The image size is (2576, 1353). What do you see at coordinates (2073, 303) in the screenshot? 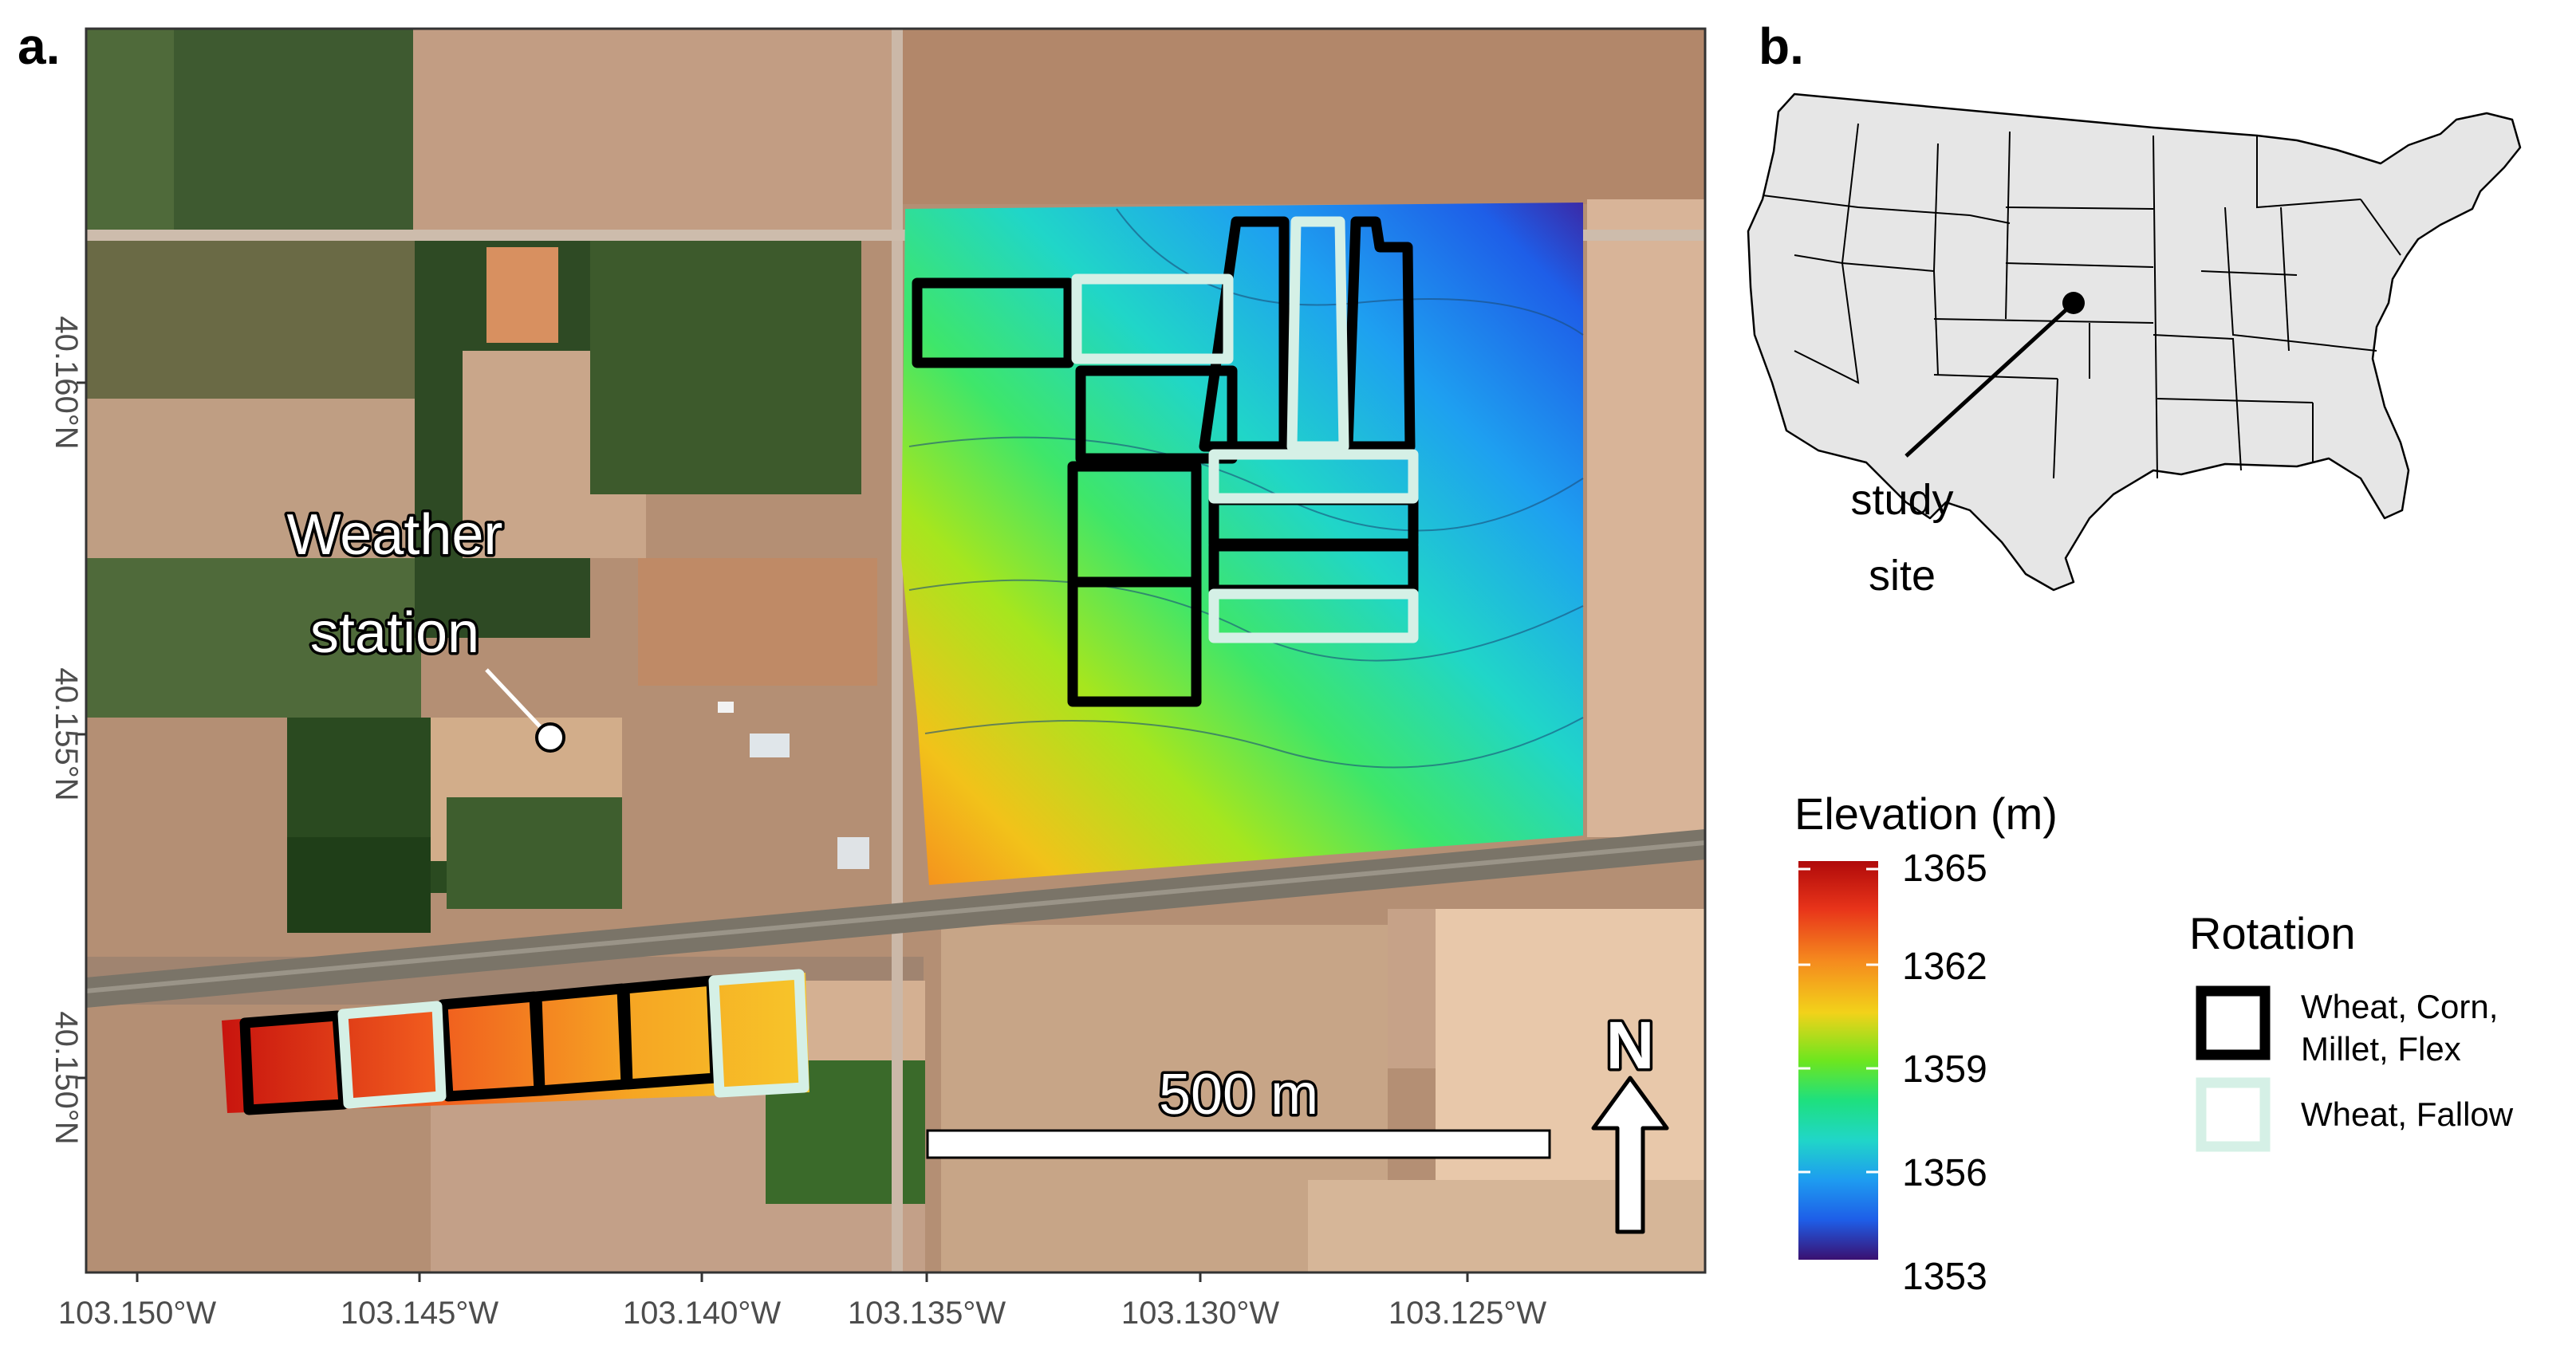
I see `study-site-marker` at bounding box center [2073, 303].